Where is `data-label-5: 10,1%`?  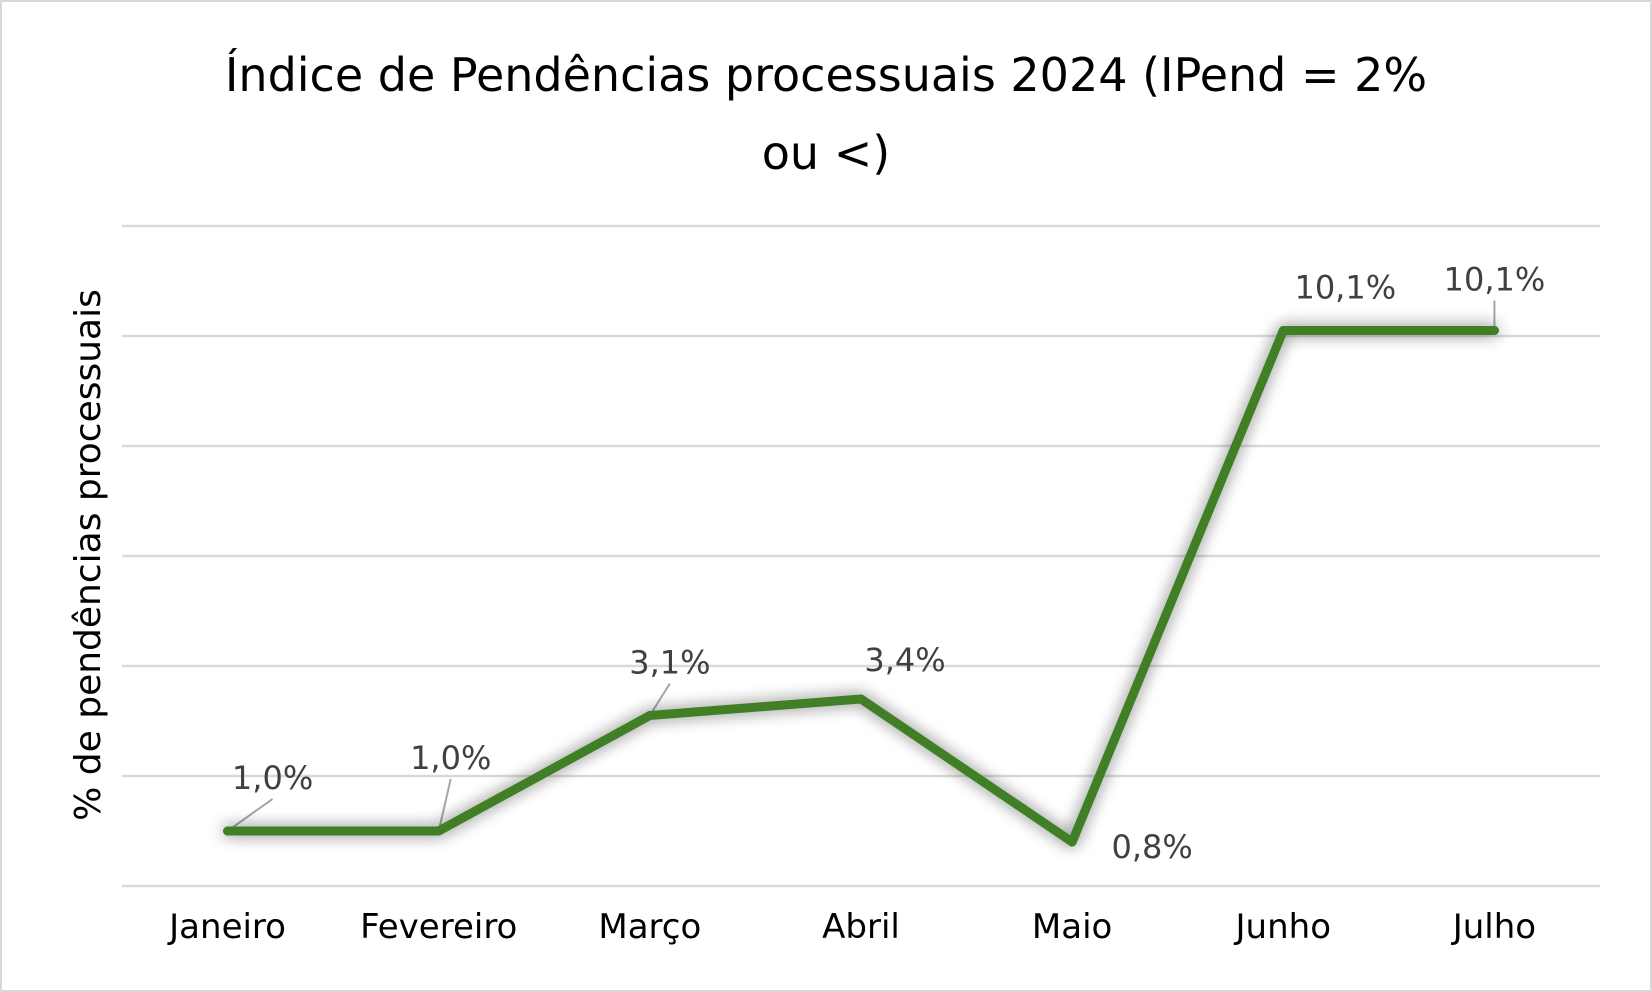
data-label-5: 10,1% is located at coordinates (1345, 288).